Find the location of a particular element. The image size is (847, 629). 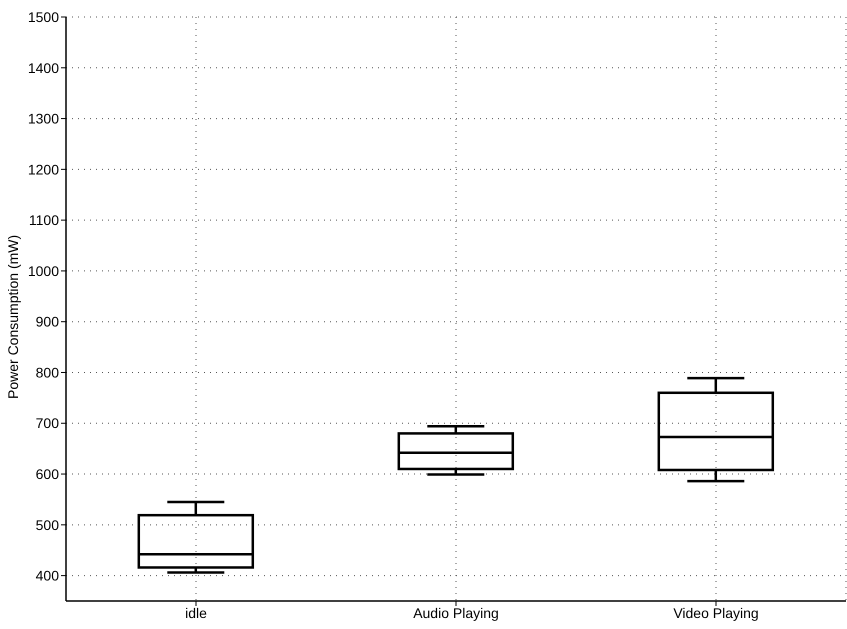

x-tick-label: Video Playing is located at coordinates (716, 612).